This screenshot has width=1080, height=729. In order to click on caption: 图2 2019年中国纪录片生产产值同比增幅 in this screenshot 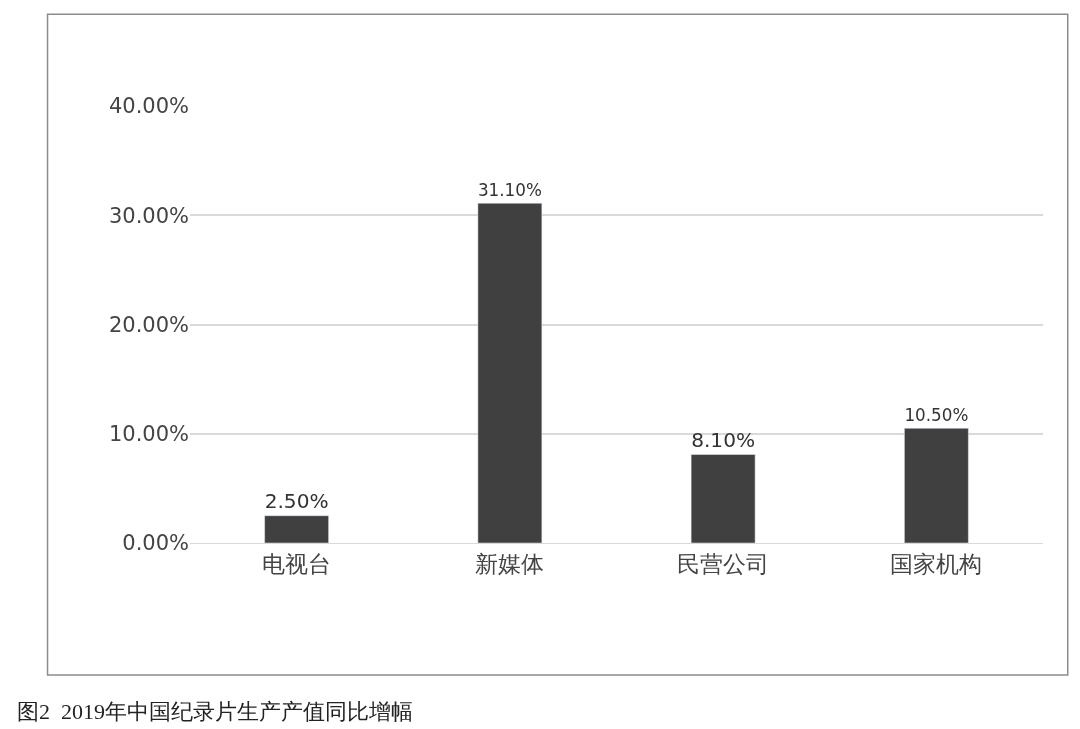, I will do `click(215, 711)`.